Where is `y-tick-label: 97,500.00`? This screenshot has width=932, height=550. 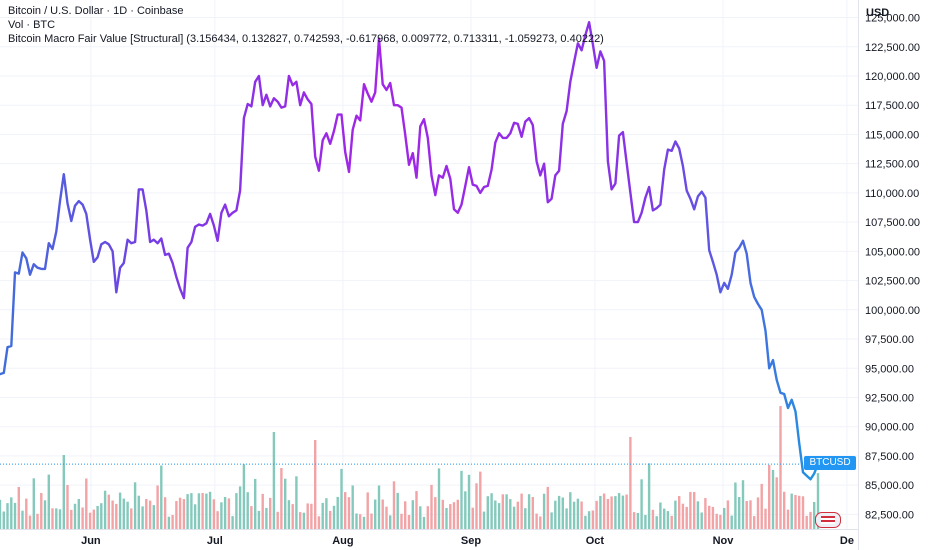
y-tick-label: 97,500.00 is located at coordinates (889, 340).